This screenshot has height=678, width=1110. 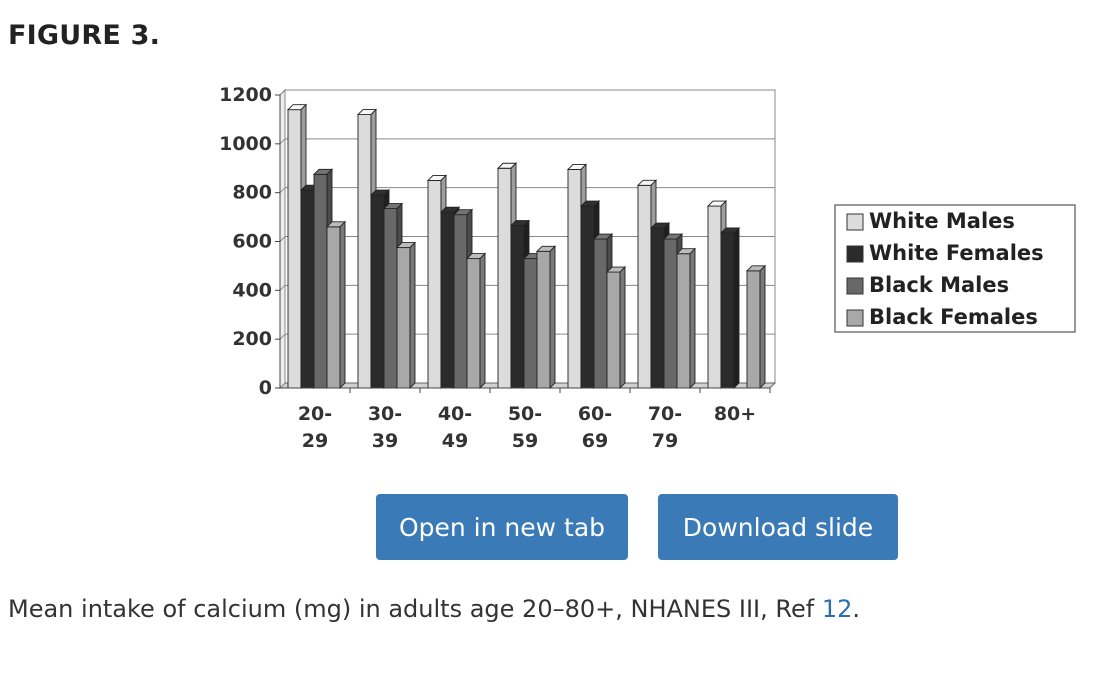 I want to click on x-tick-label: 80+, so click(x=735, y=414).